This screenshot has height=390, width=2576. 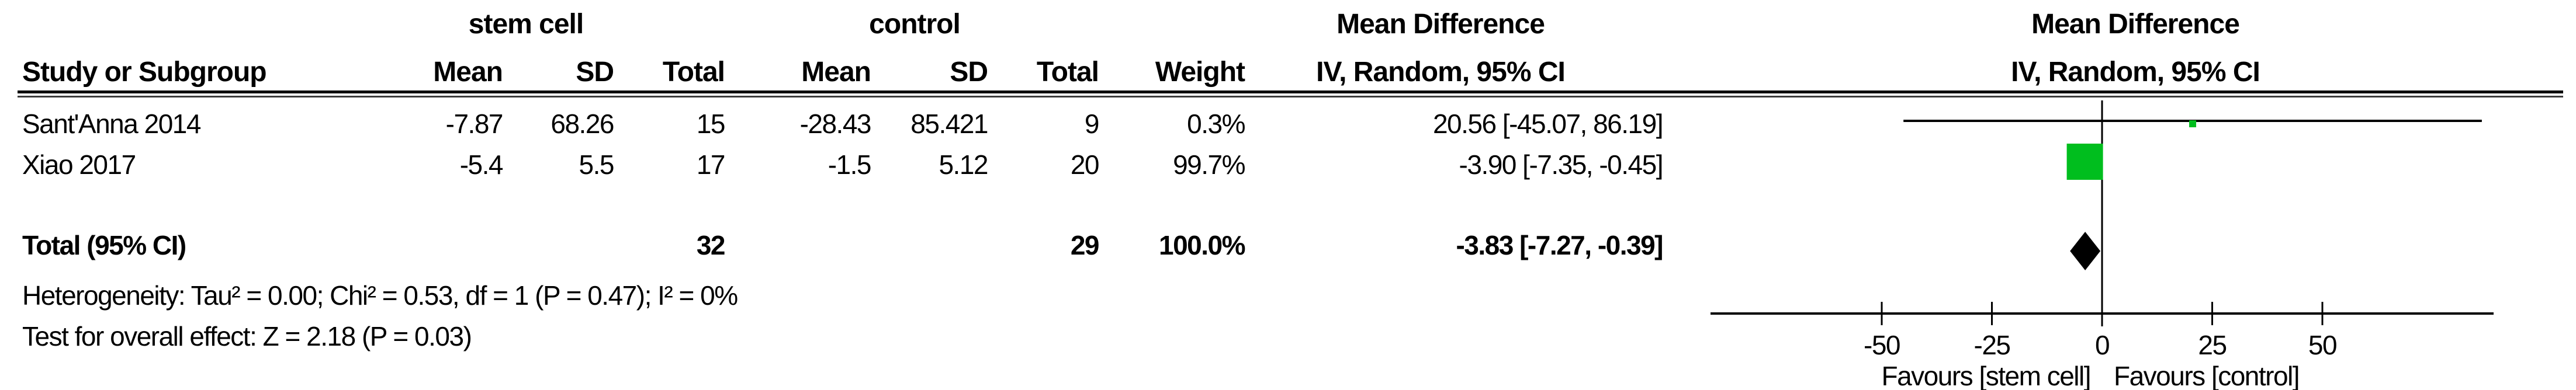 I want to click on total-ci: -3.83 [-7.27, -0.39], so click(x=1560, y=245).